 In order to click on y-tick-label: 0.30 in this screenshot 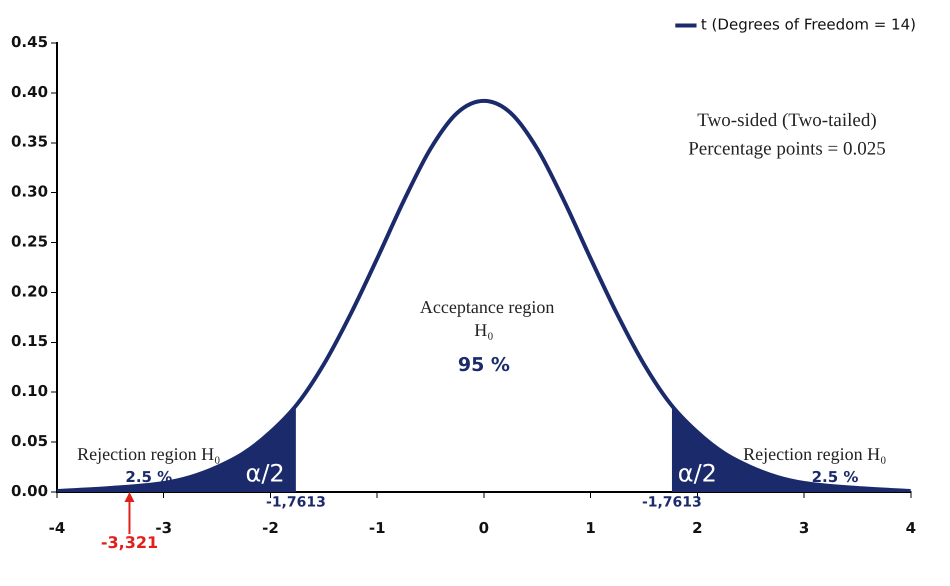, I will do `click(29, 191)`.